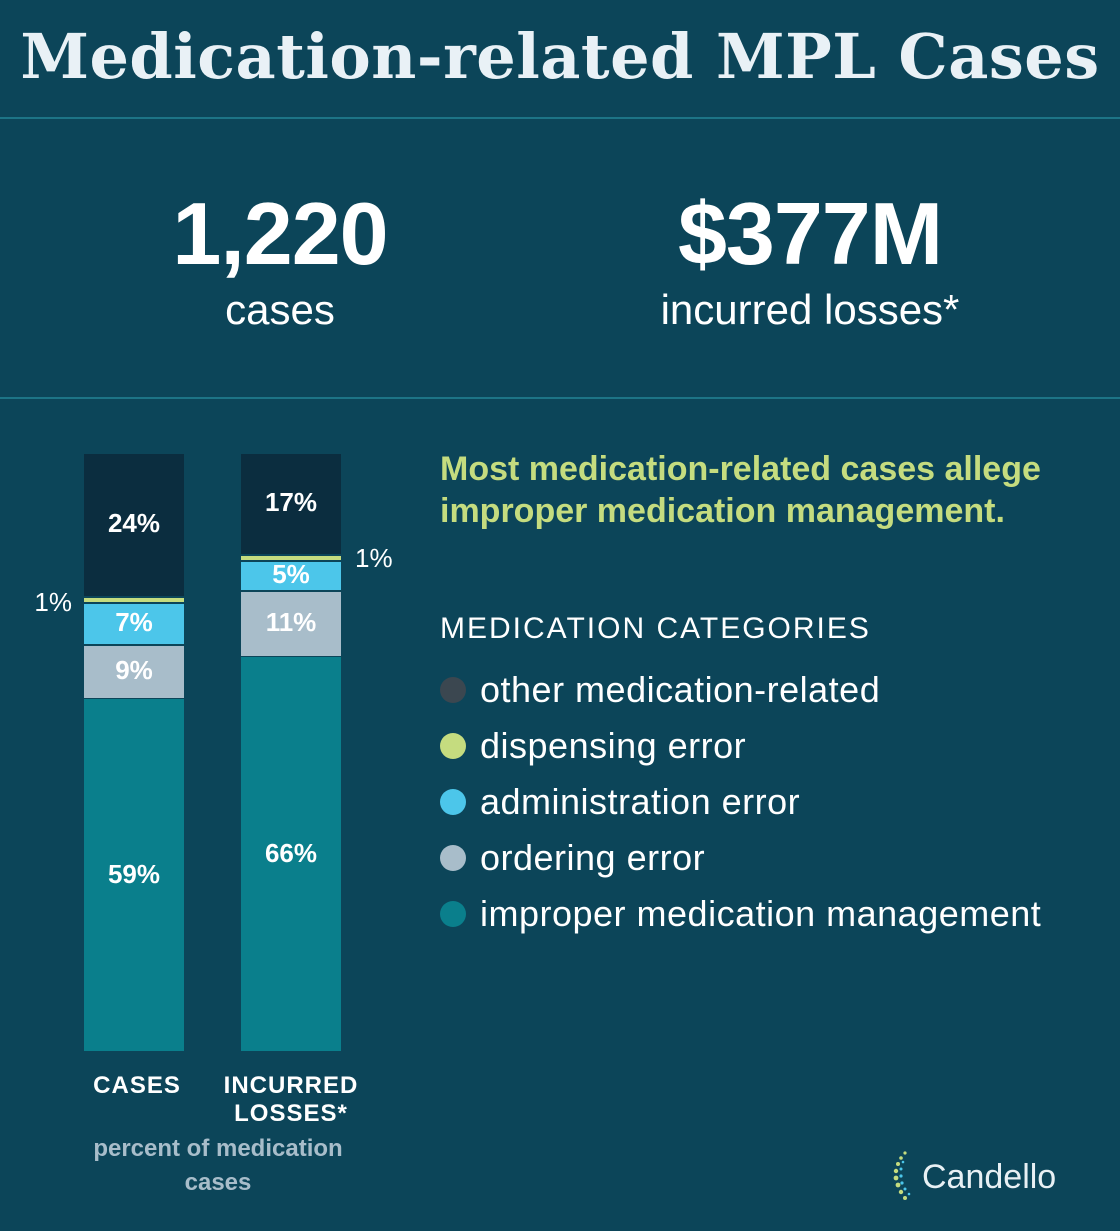 The height and width of the screenshot is (1231, 1120). I want to click on legend-item-improper: improper medication management, so click(740, 914).